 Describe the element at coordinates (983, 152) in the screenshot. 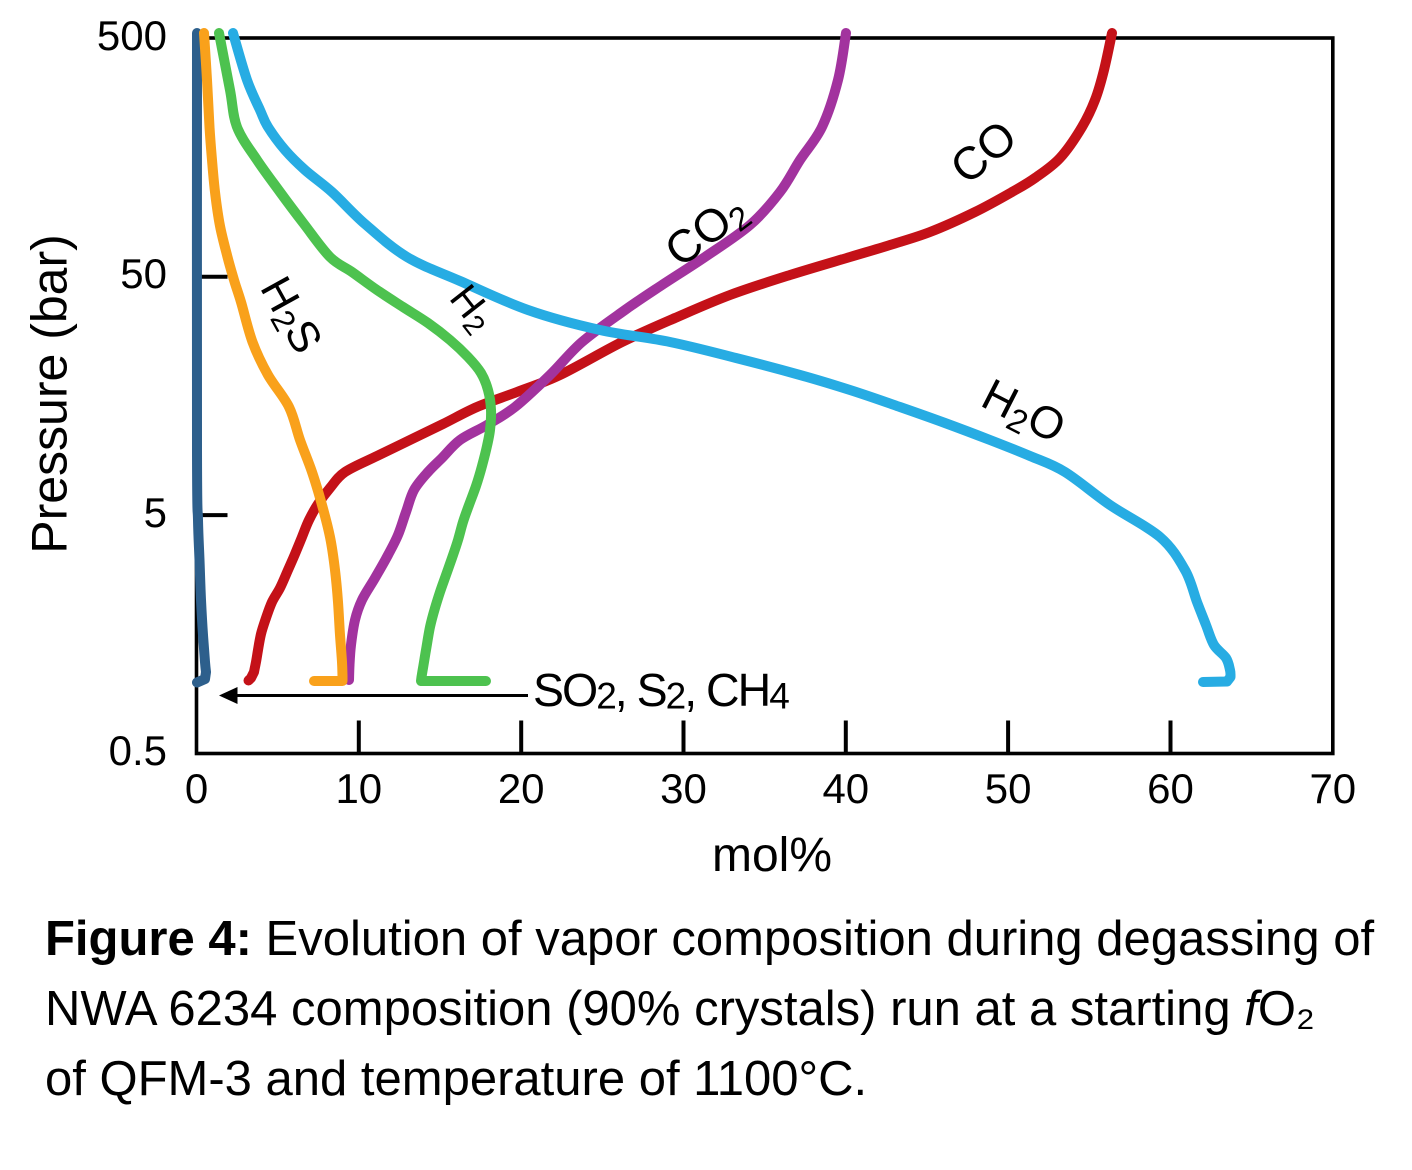

I see `svg-text: CO` at that location.